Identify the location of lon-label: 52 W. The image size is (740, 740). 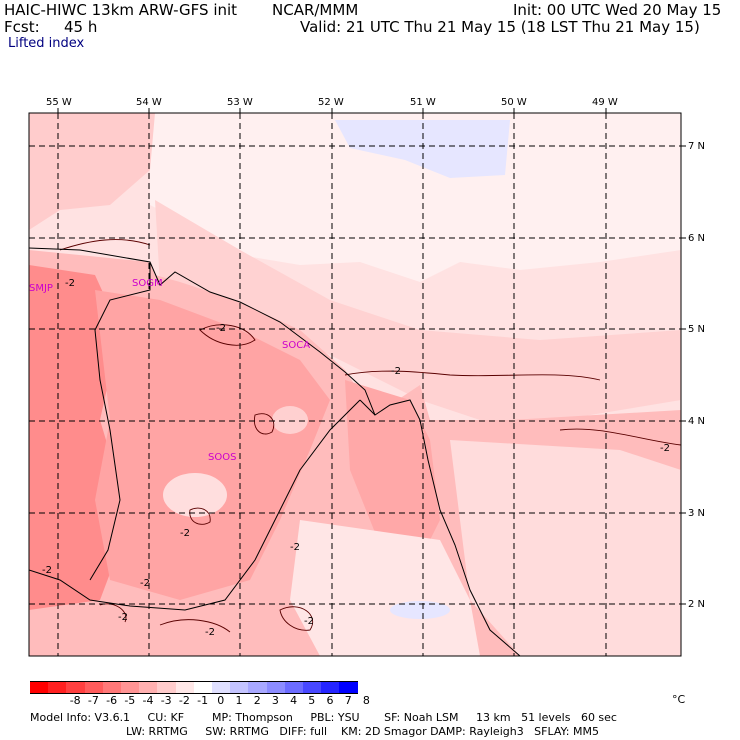
(331, 102).